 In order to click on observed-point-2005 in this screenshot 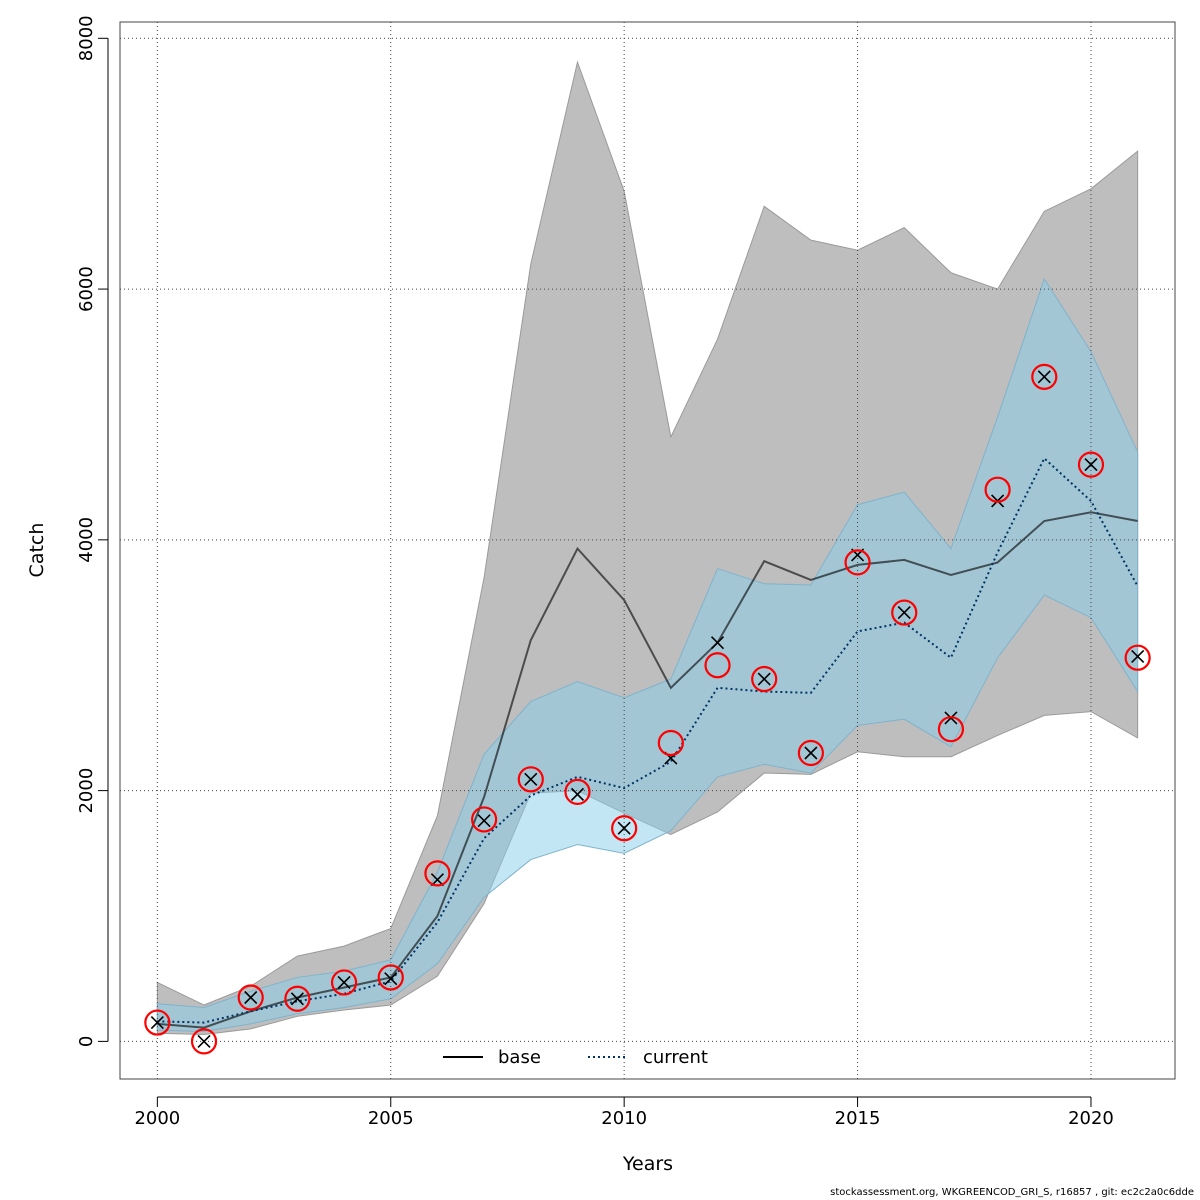, I will do `click(390, 977)`.